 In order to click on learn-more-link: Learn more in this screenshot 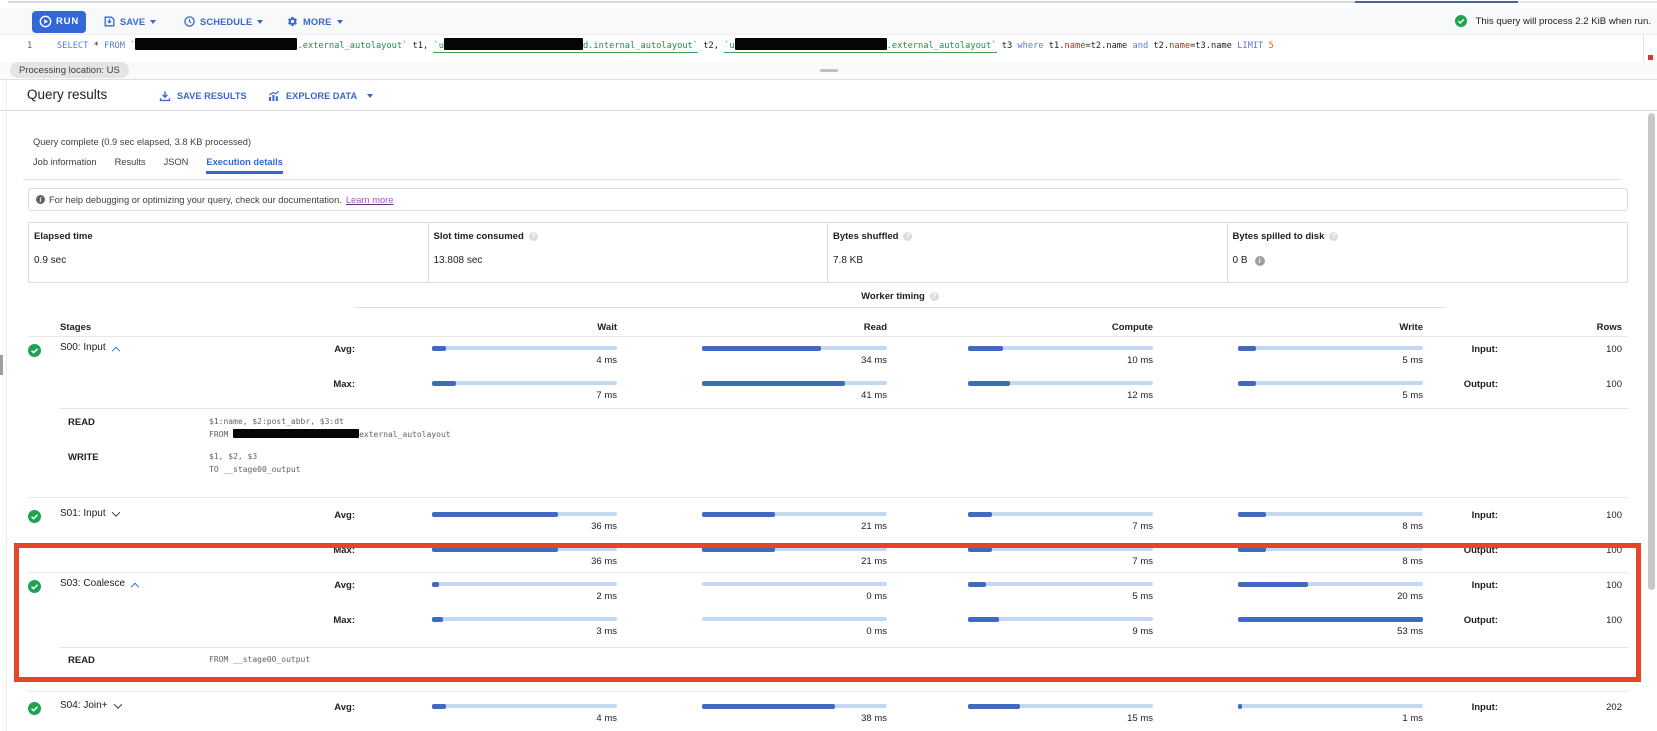, I will do `click(369, 199)`.